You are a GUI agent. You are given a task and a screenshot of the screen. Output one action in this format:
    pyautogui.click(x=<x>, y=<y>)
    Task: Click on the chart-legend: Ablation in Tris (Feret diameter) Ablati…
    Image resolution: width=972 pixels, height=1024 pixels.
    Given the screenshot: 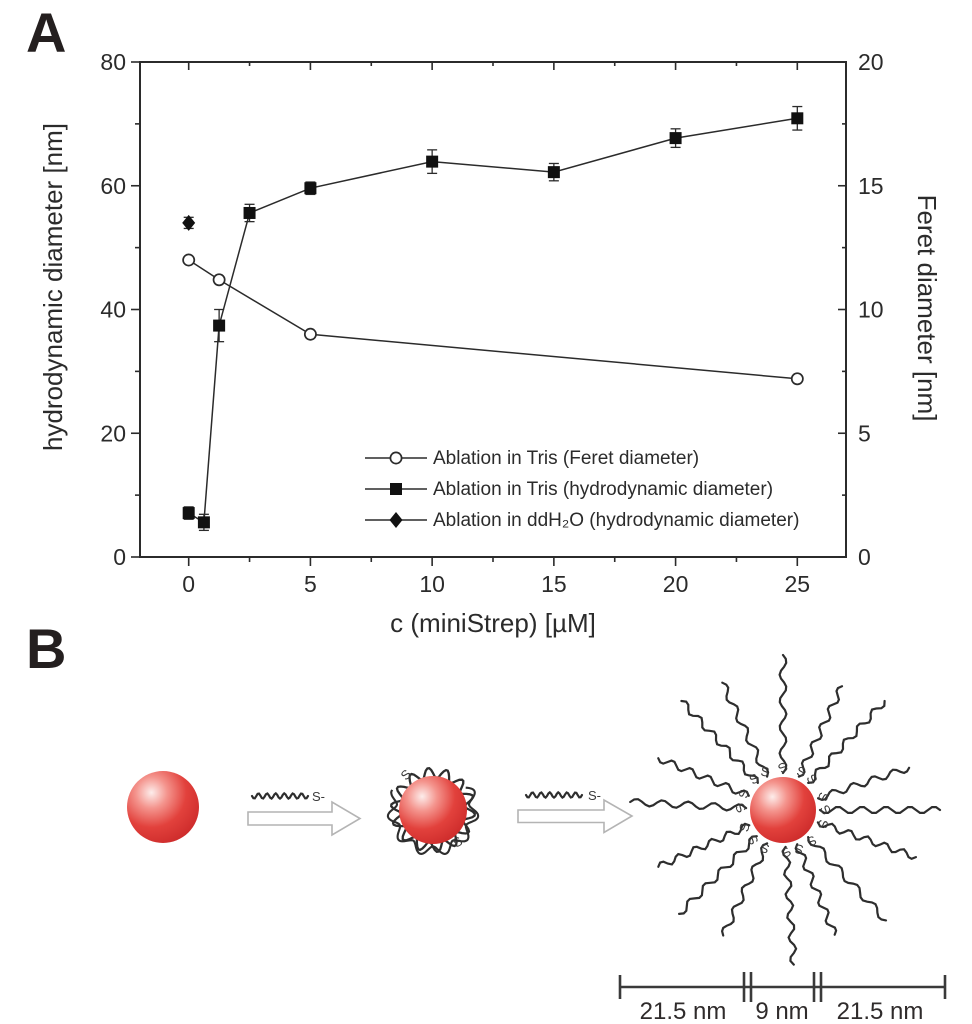 What is the action you would take?
    pyautogui.click(x=582, y=489)
    